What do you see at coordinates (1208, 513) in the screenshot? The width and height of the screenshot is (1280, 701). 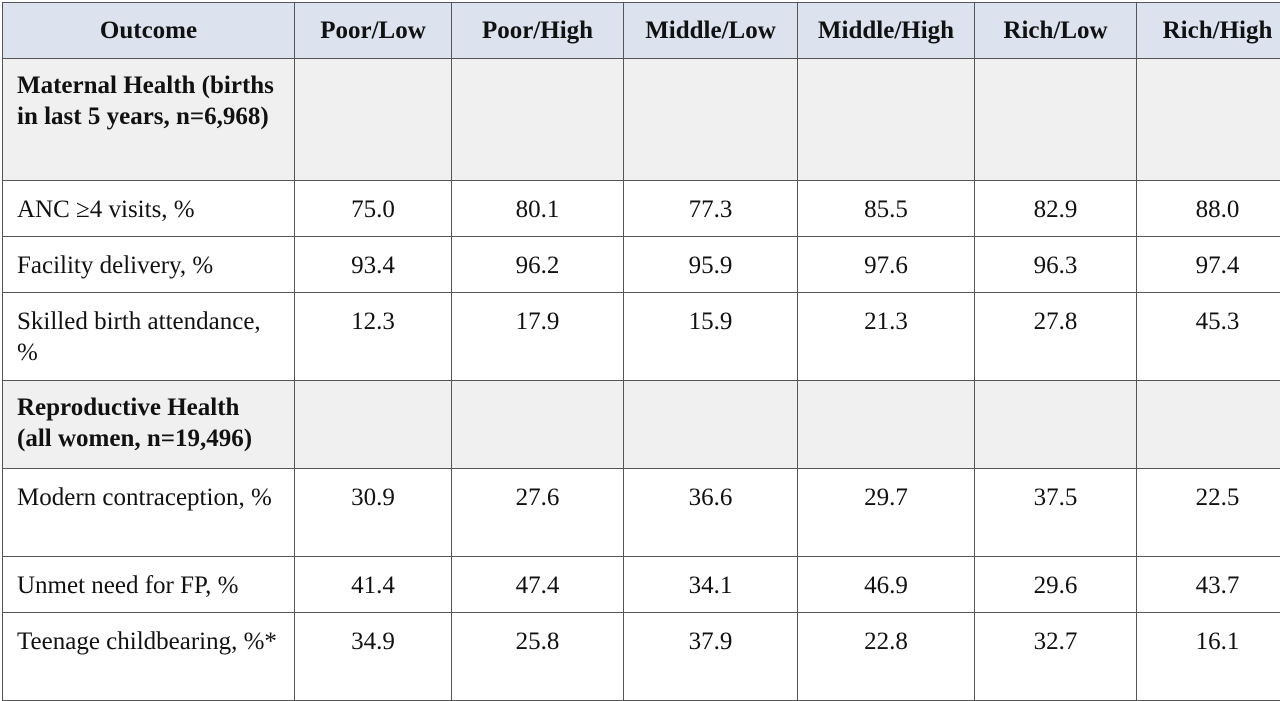 I see `value-cell: 22.5` at bounding box center [1208, 513].